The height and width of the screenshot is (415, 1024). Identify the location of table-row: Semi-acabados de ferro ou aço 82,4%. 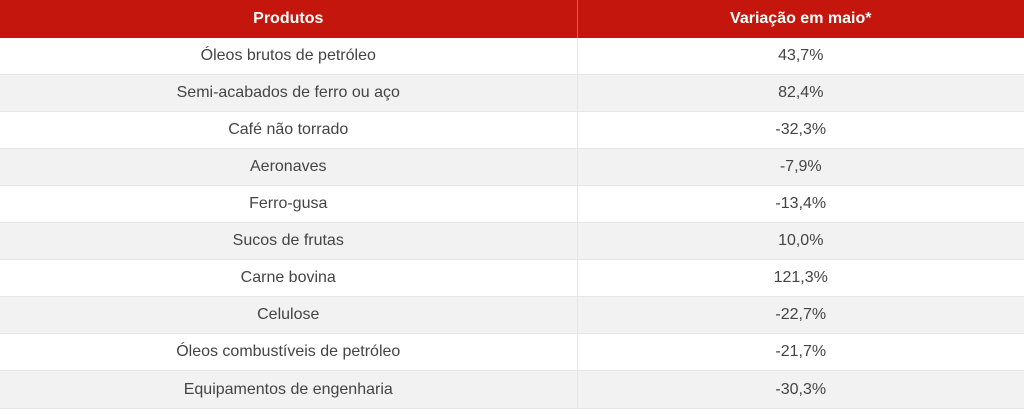
(512, 93).